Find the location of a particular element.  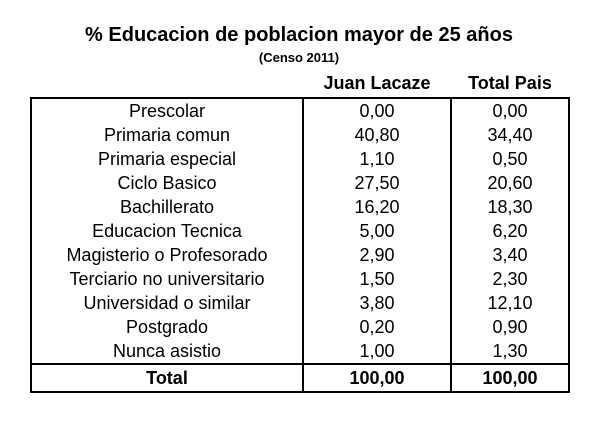

cell-value: 27,50 is located at coordinates (377, 183).